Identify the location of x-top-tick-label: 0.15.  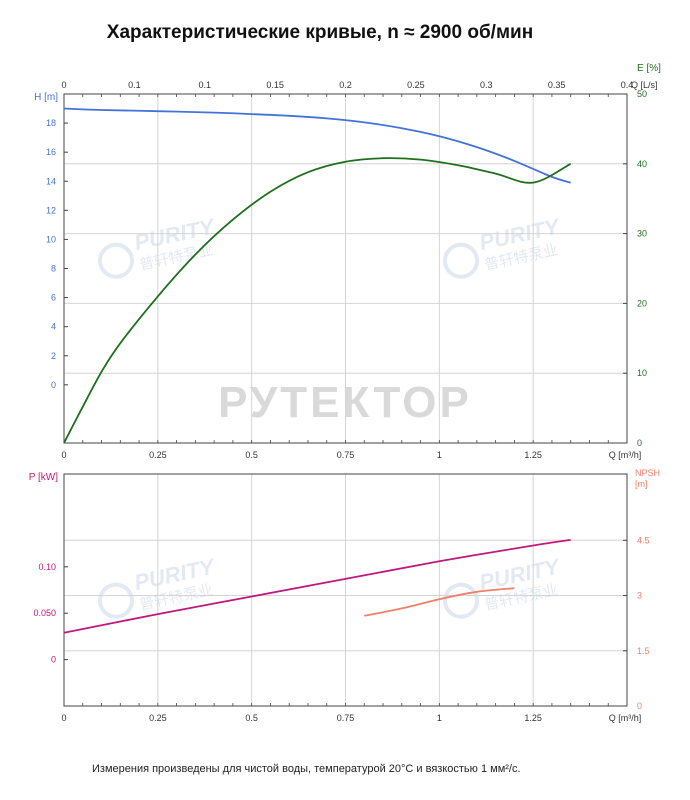
(275, 85).